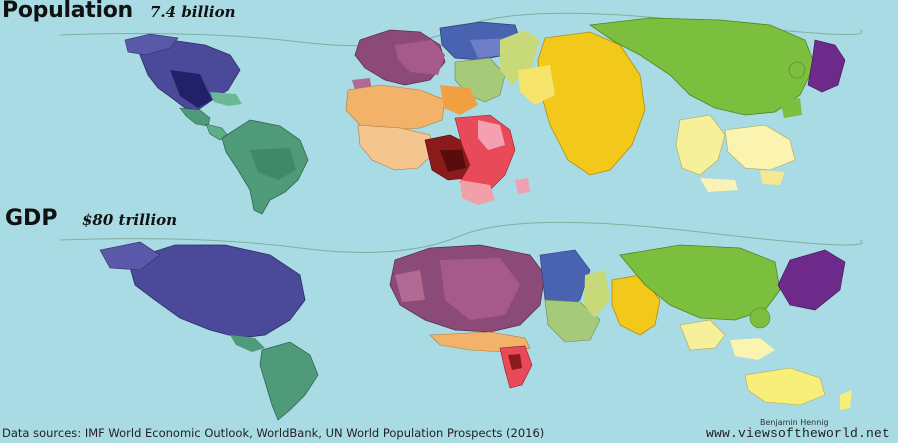 Image resolution: width=898 pixels, height=443 pixels. I want to click on author-credit: Benjamin Hennig, so click(794, 422).